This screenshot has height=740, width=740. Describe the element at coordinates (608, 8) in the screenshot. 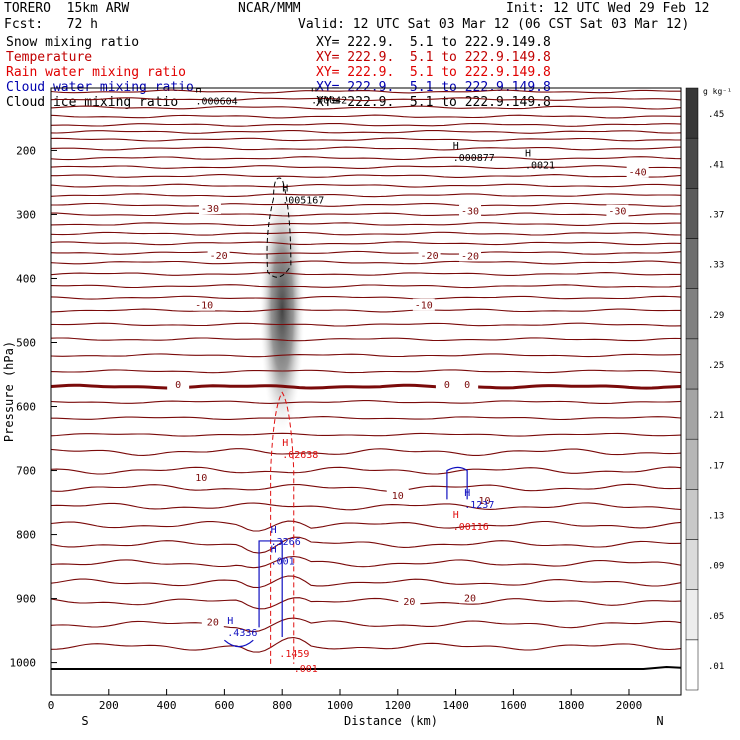

I see `init-time: Init: 12 UTC Wed 29 Feb 12` at that location.